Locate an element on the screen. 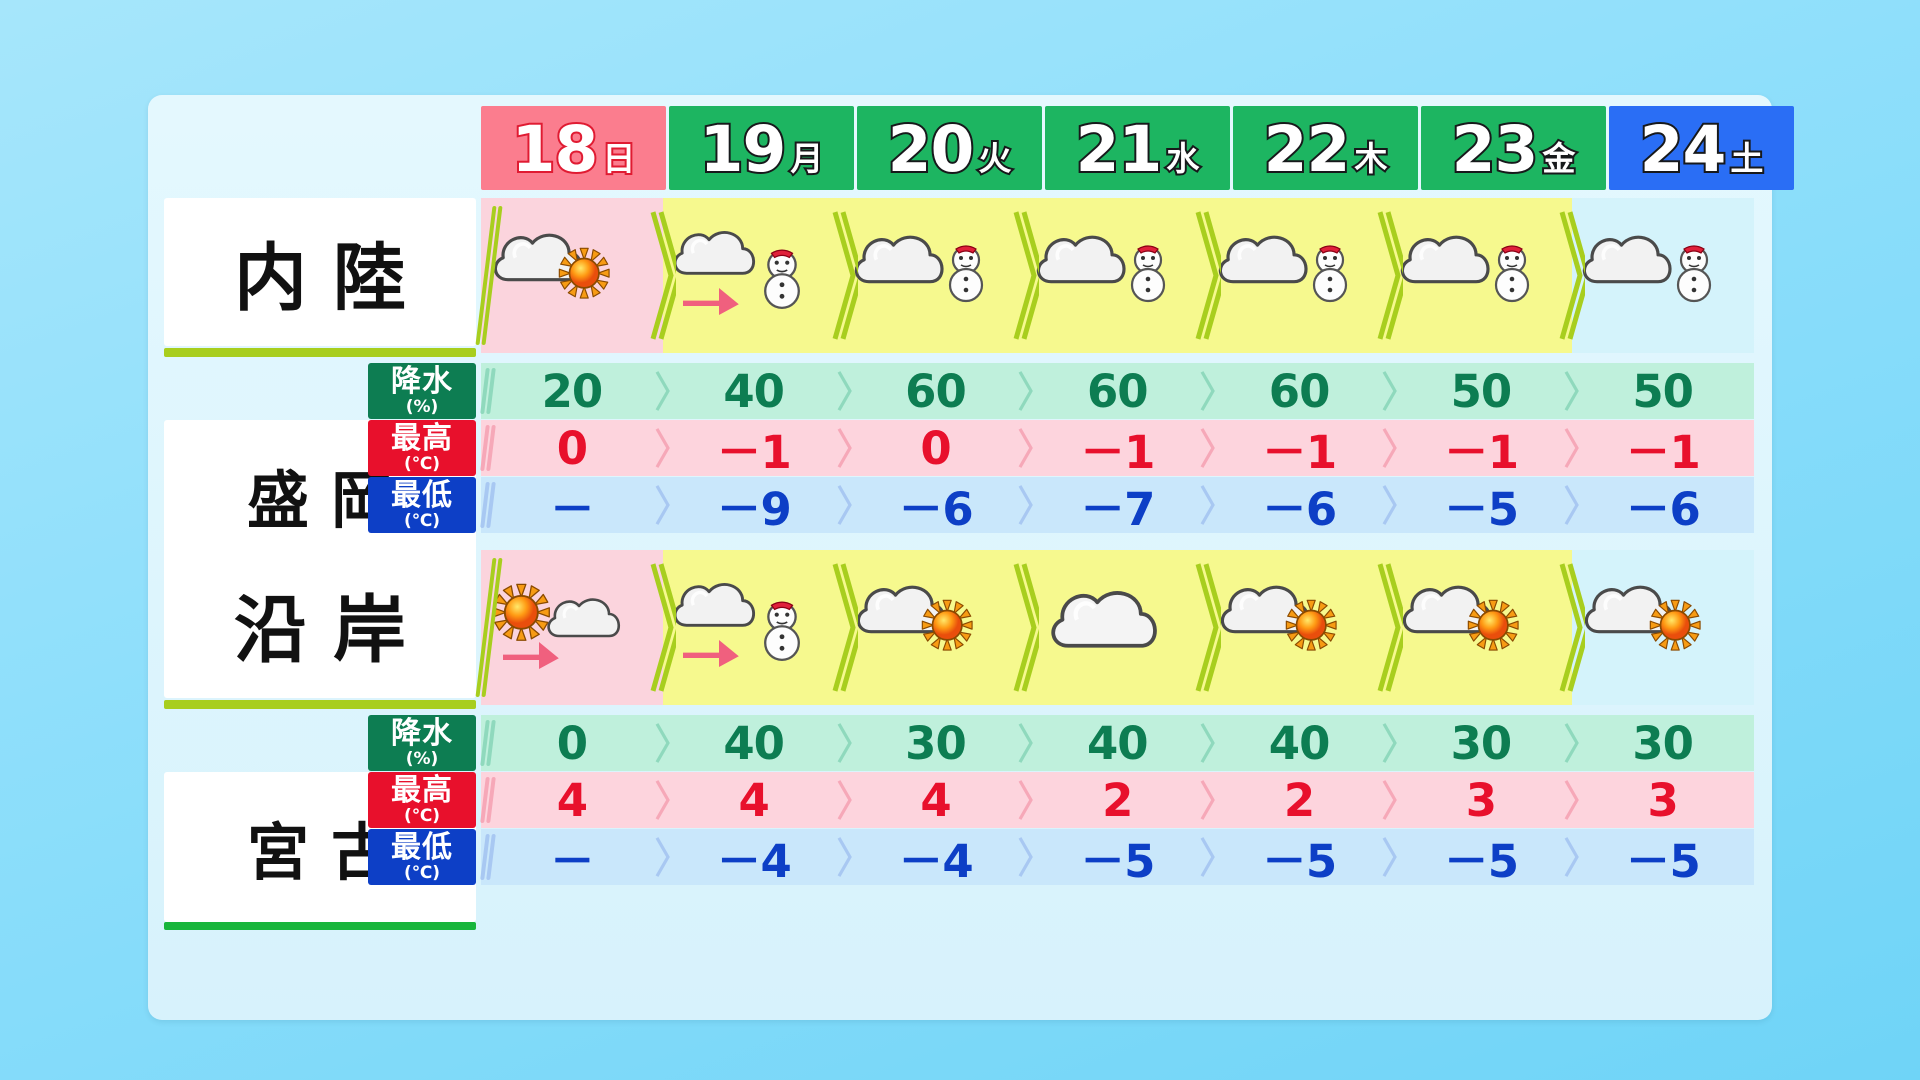  value-cell-day-21: 2 is located at coordinates (1121, 800).